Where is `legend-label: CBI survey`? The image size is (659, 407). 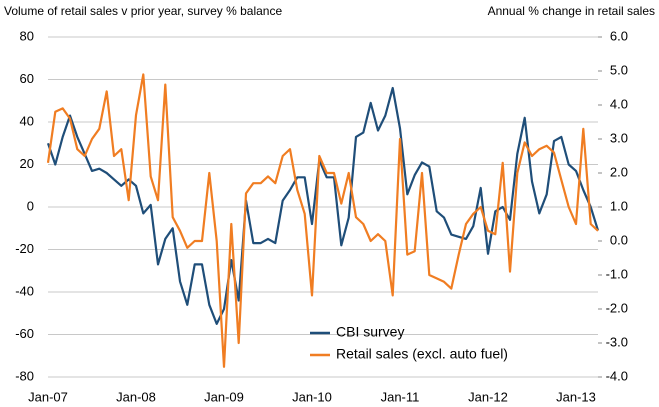 legend-label: CBI survey is located at coordinates (370, 332).